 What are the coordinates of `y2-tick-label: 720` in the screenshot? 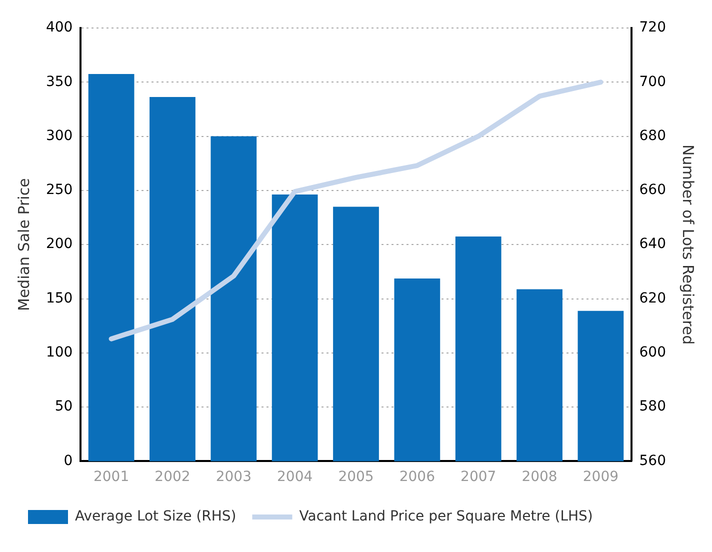 It's located at (652, 28).